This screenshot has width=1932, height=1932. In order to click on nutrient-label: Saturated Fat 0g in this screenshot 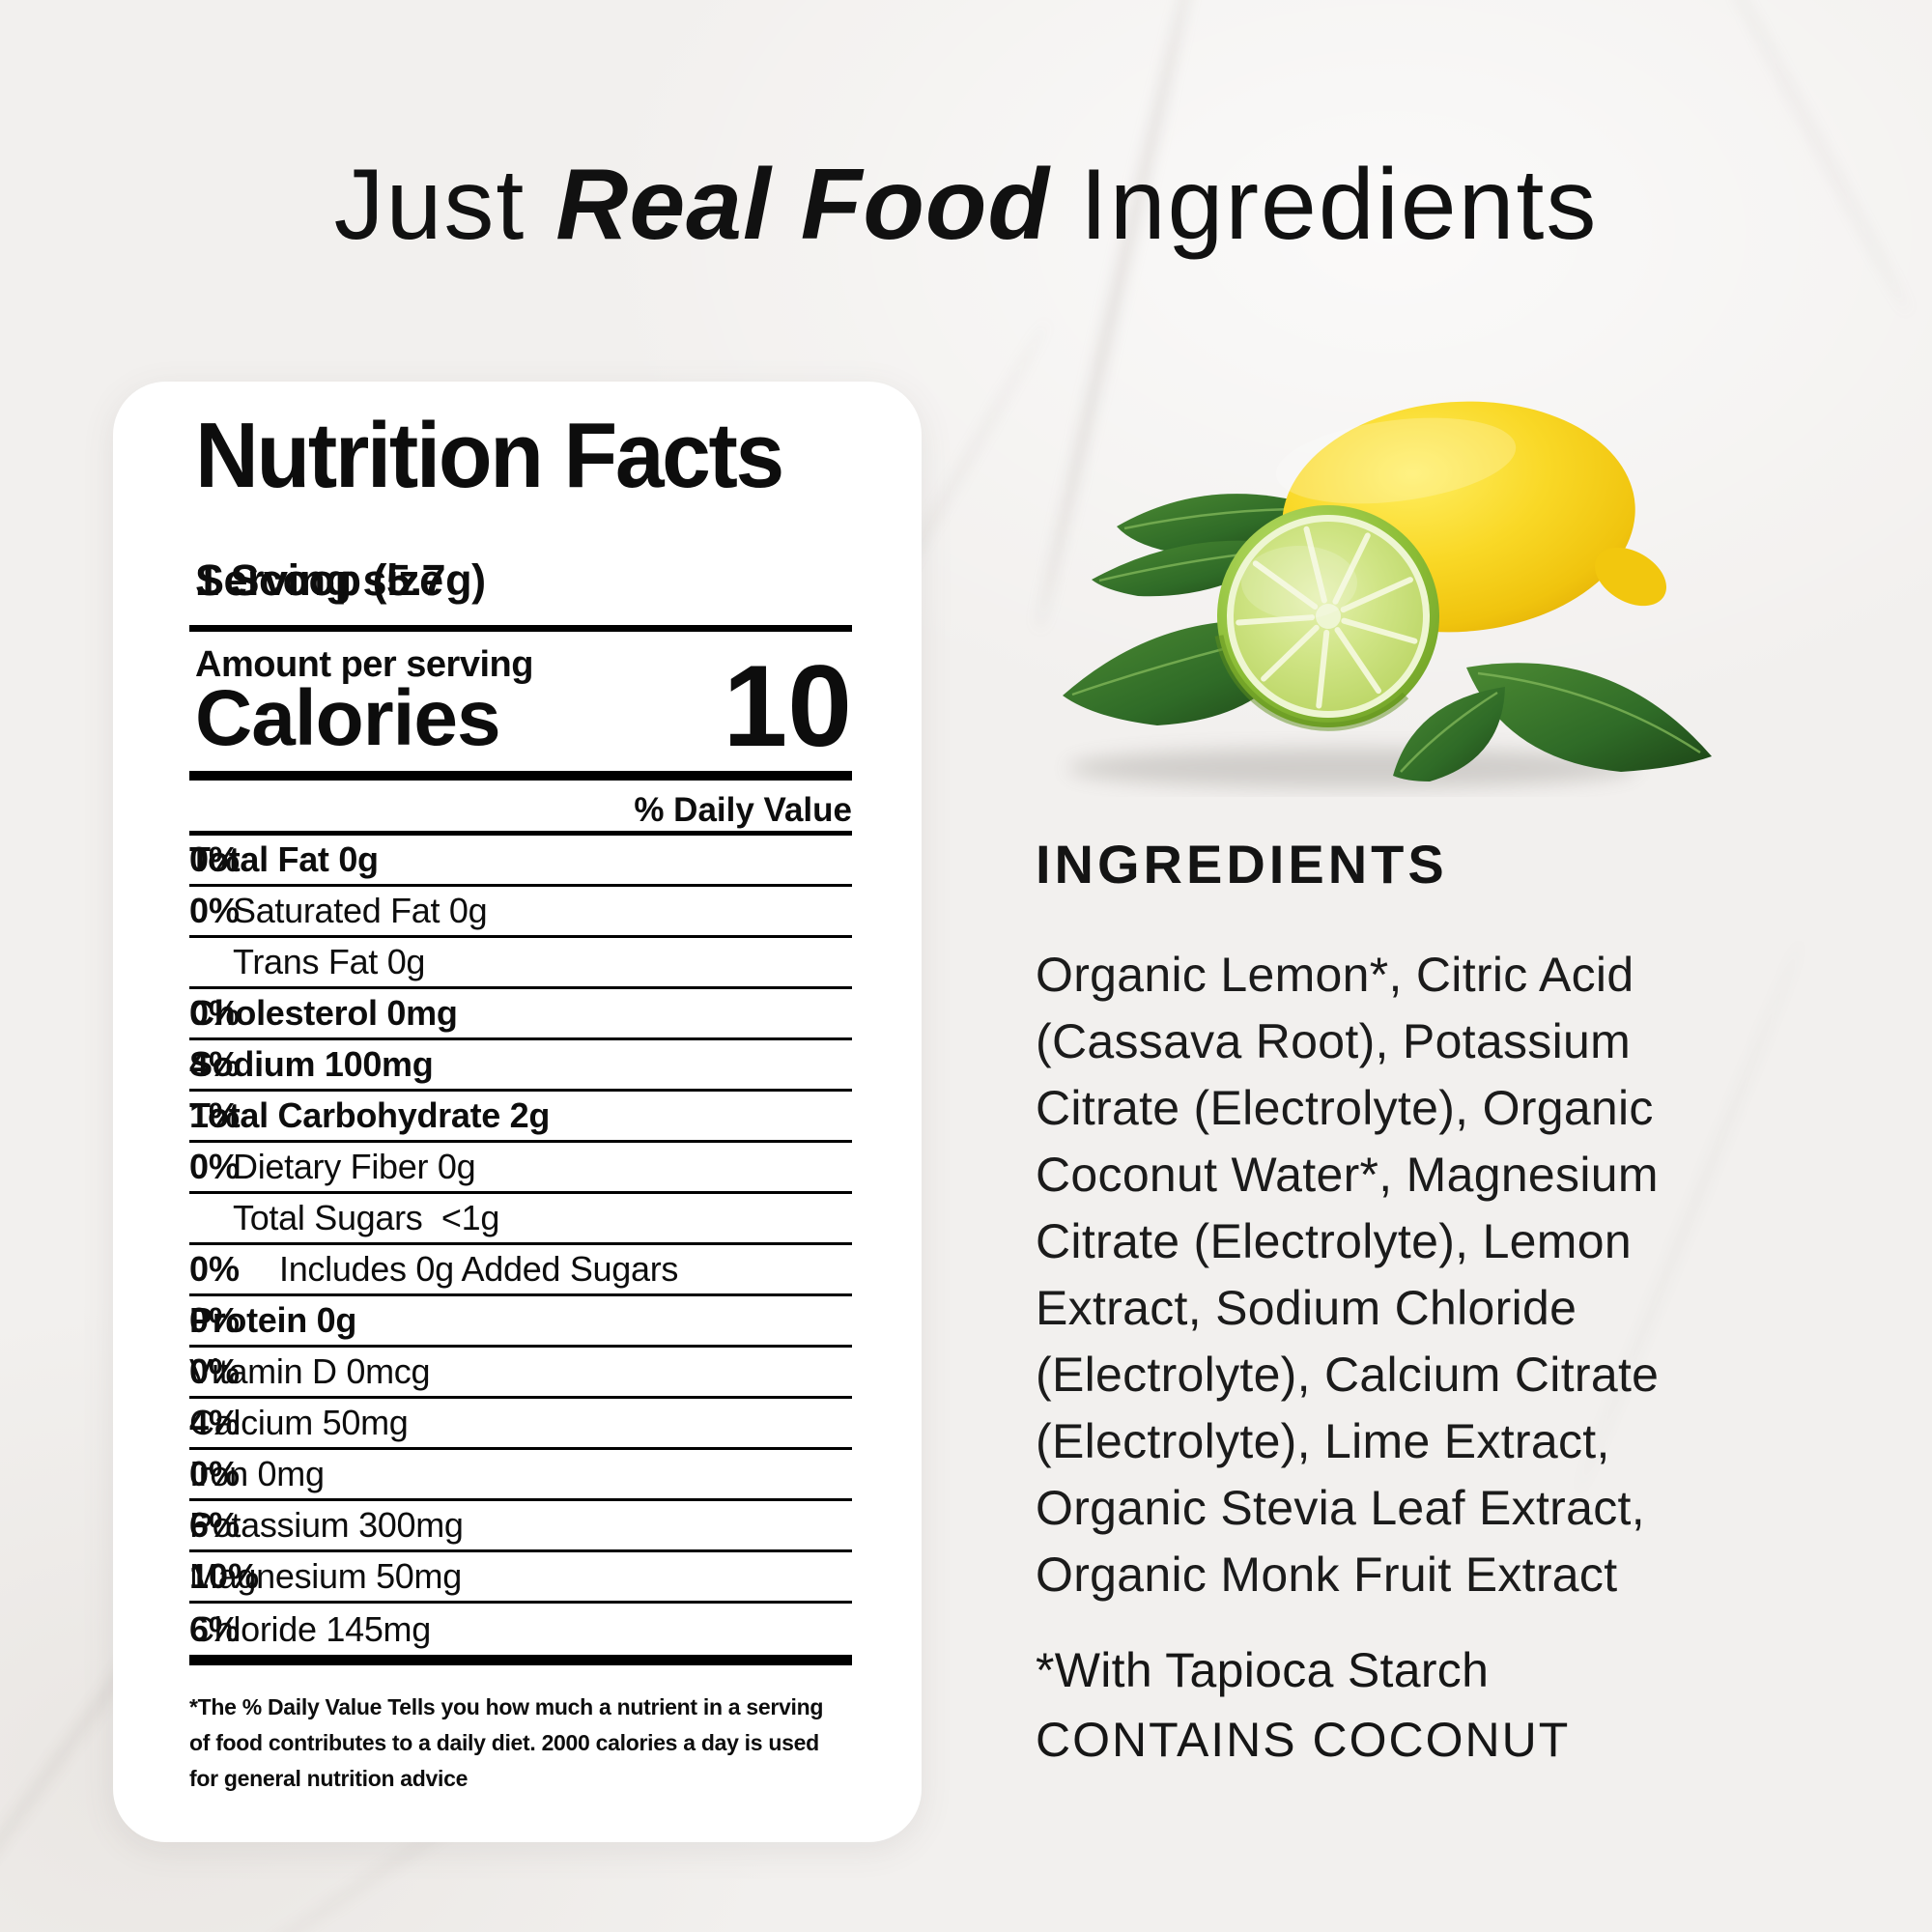, I will do `click(360, 910)`.